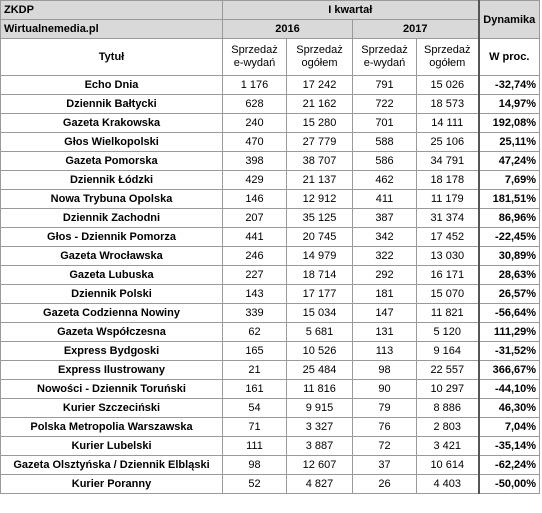 This screenshot has width=542, height=513. Describe the element at coordinates (111, 142) in the screenshot. I see `cell-title: Głos Wielkopolski` at that location.